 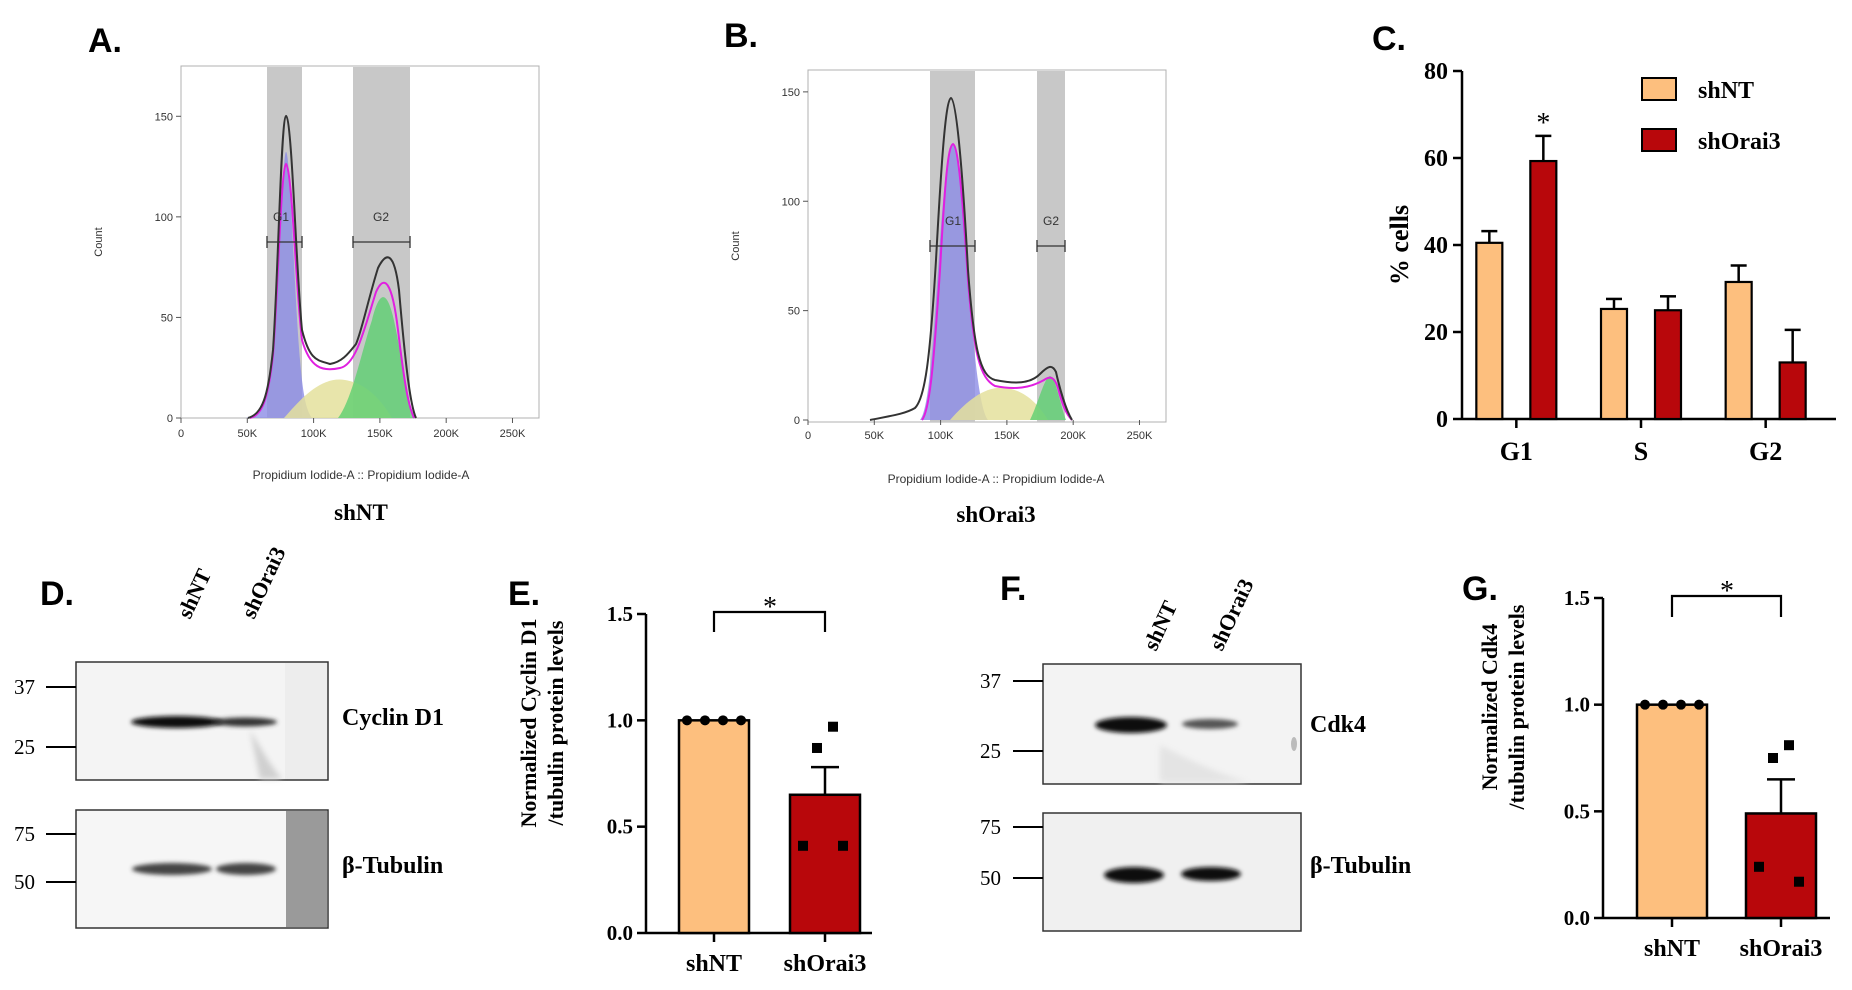 I want to click on mw-37-d: 37, so click(x=24, y=687).